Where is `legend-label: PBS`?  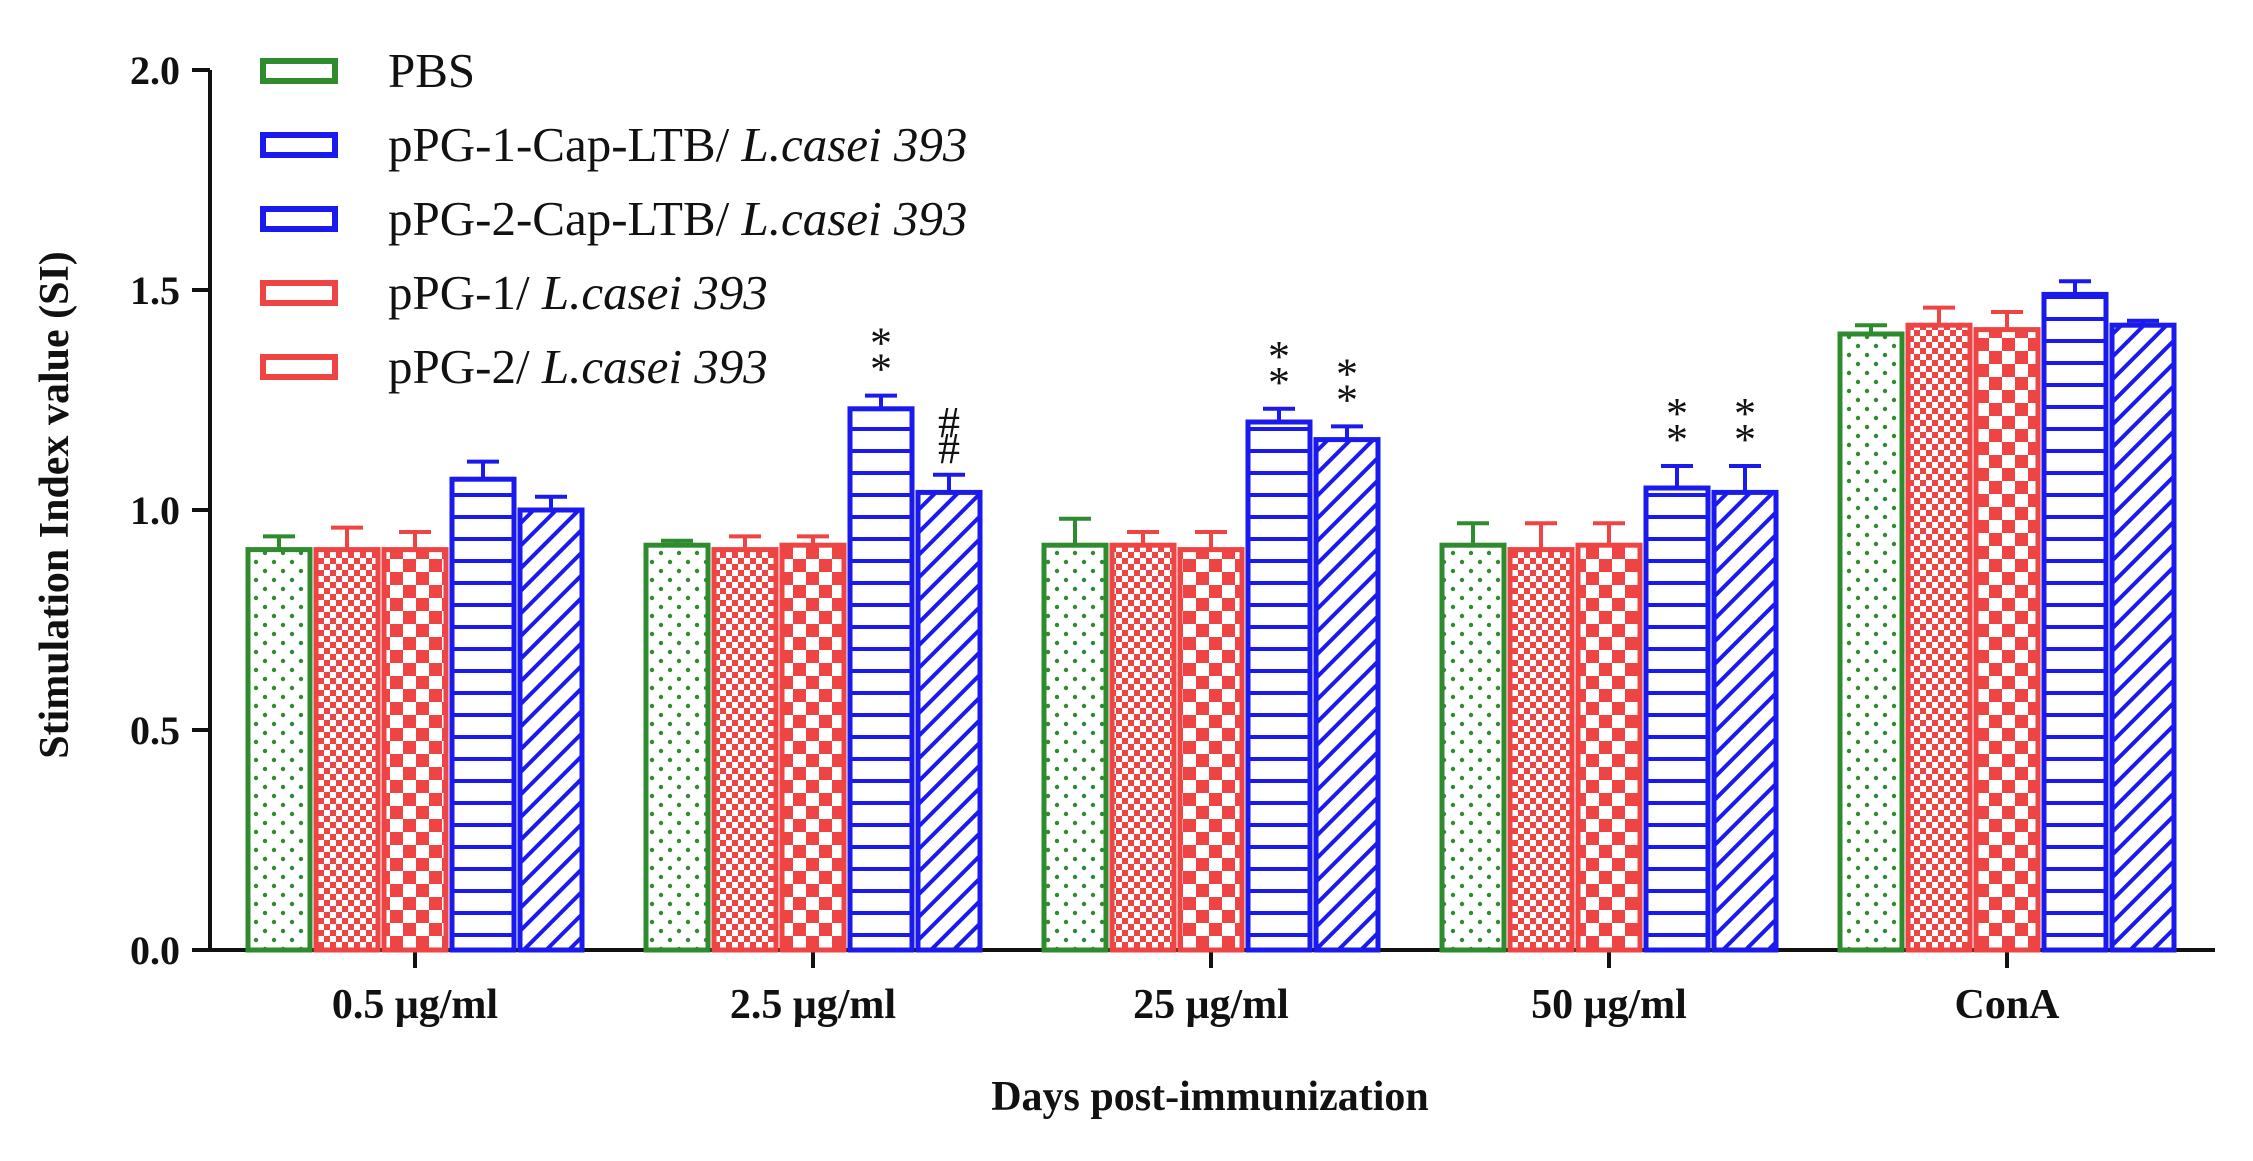 legend-label: PBS is located at coordinates (432, 70).